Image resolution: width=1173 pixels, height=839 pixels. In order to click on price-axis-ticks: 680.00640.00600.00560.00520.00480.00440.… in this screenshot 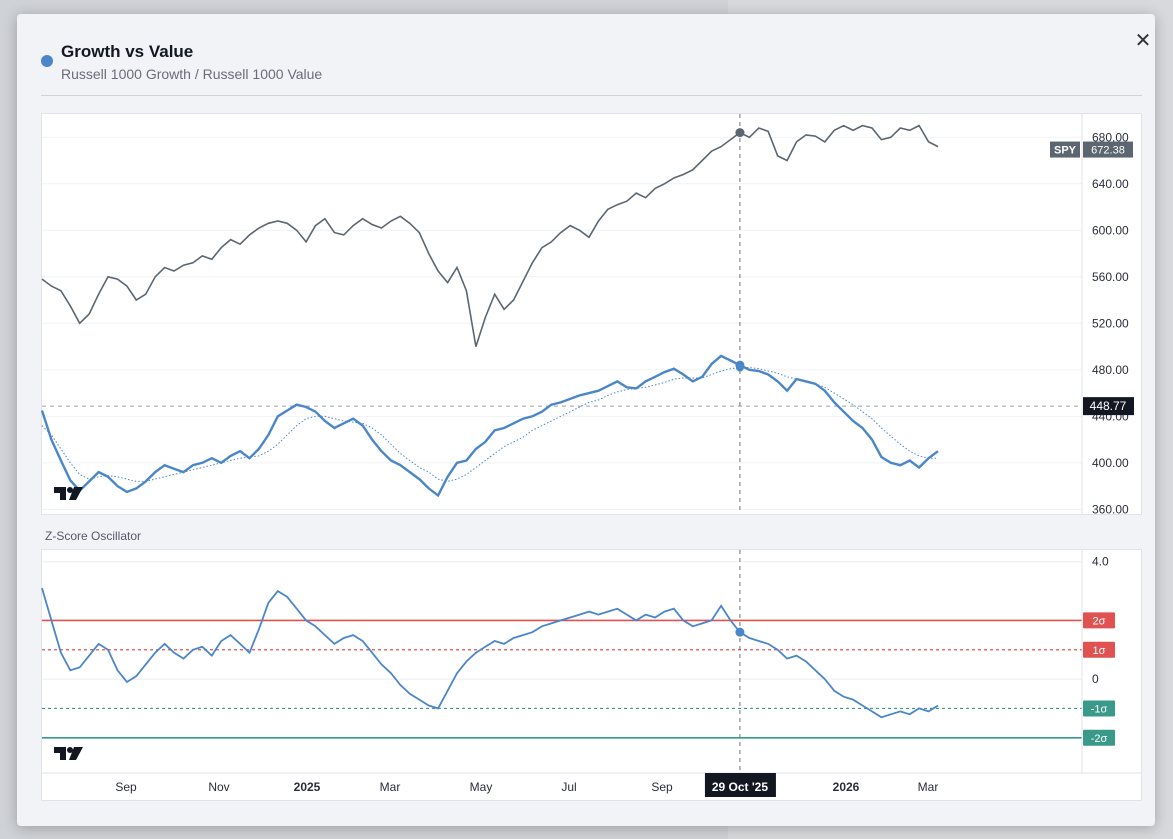, I will do `click(1110, 323)`.